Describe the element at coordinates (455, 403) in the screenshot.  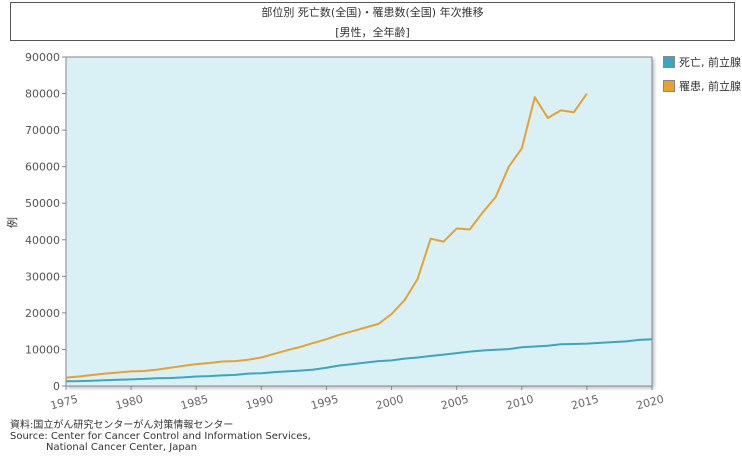
I see `x-tick-label: 2005` at that location.